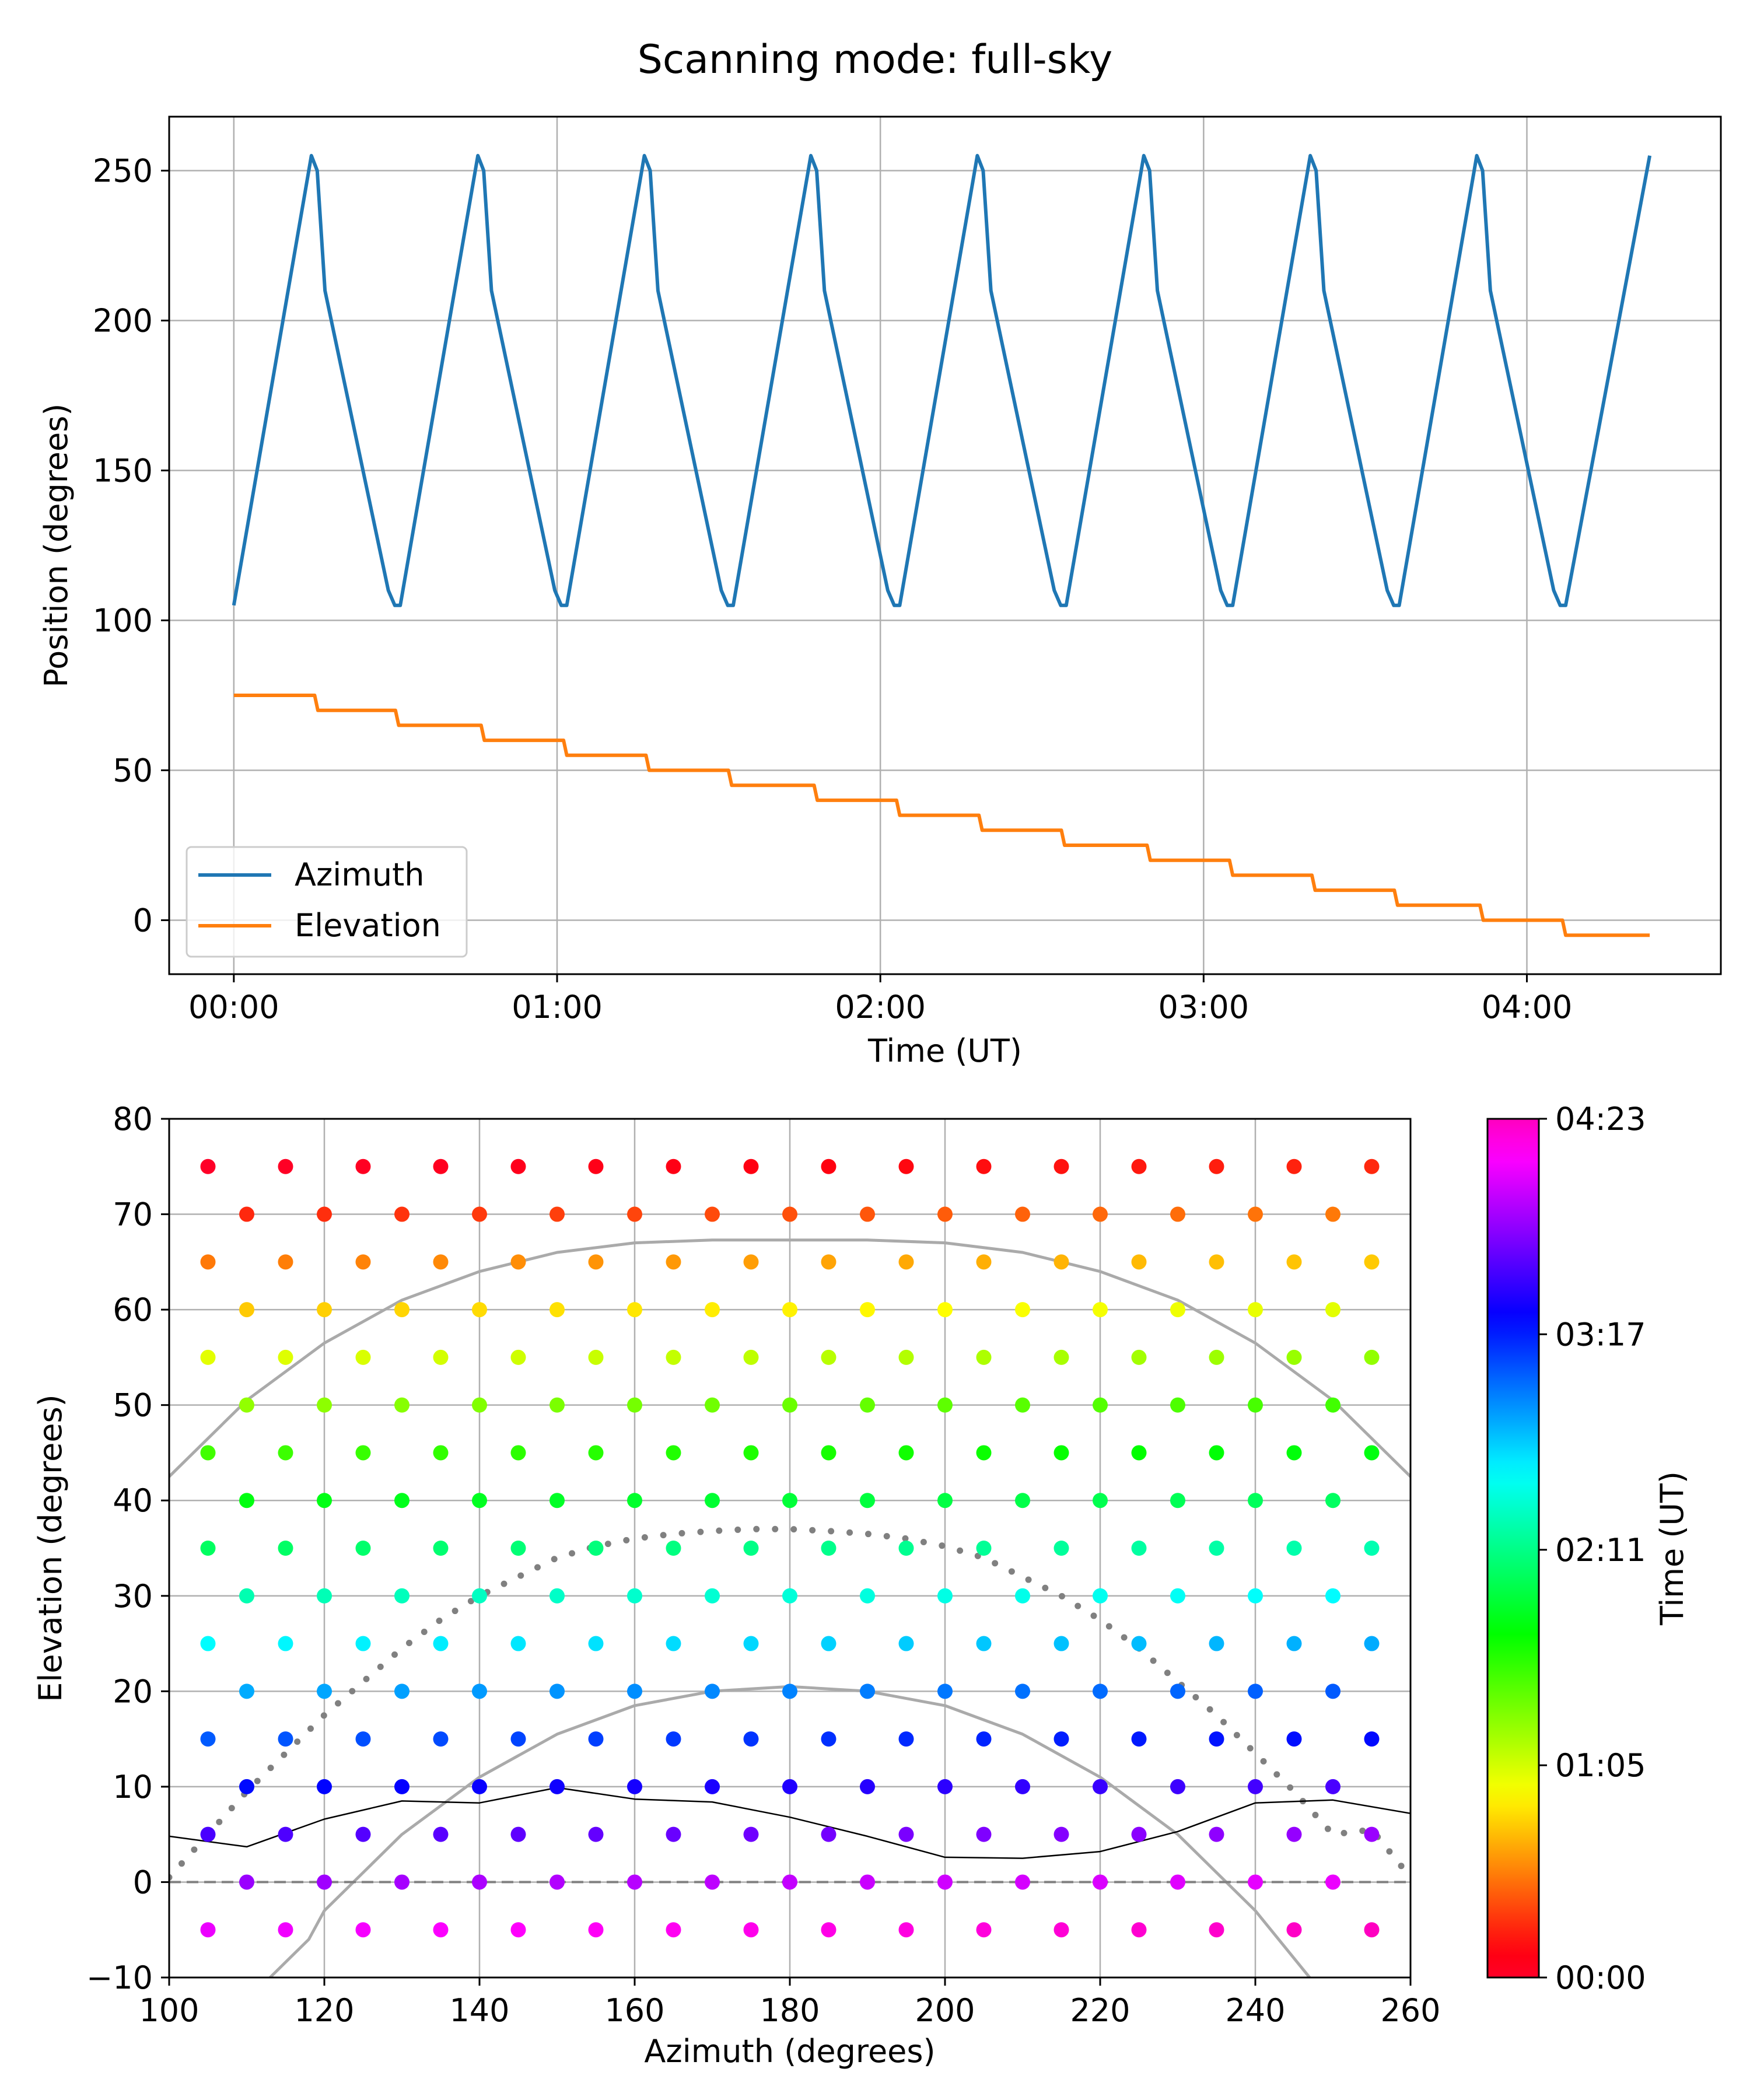 The image size is (1750, 2100). I want to click on top-x-ticks: 00:00 01:00 02:00 03:00 04:00, so click(880, 1000).